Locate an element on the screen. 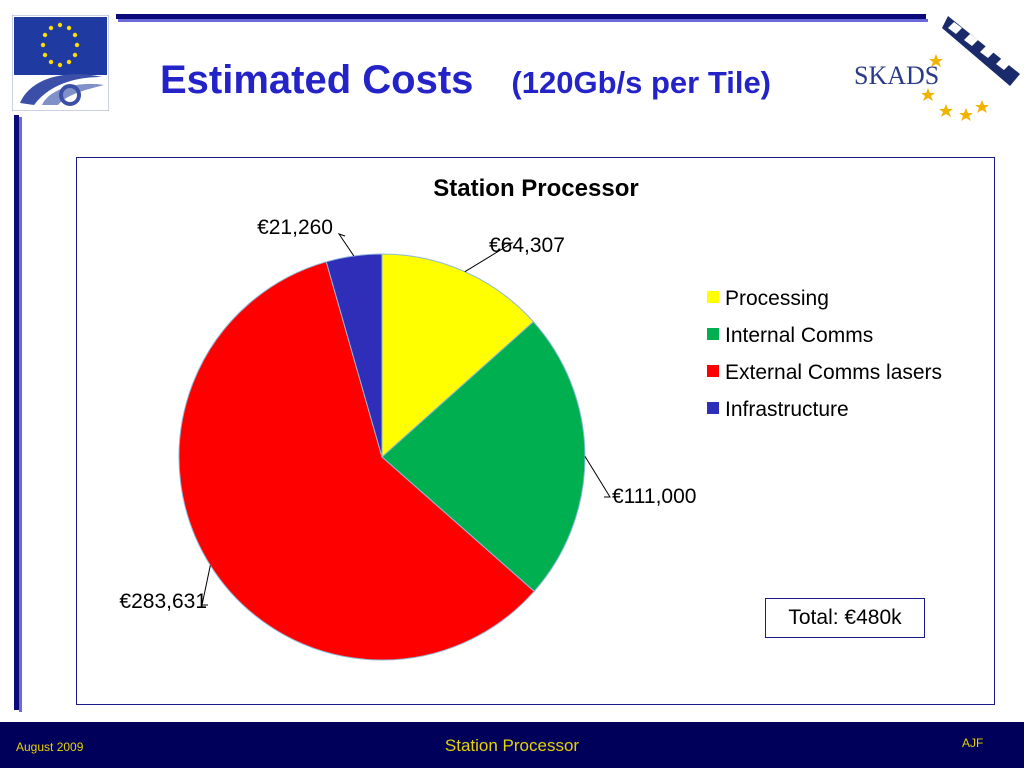 This screenshot has height=768, width=1024. top-rule is located at coordinates (521, 16).